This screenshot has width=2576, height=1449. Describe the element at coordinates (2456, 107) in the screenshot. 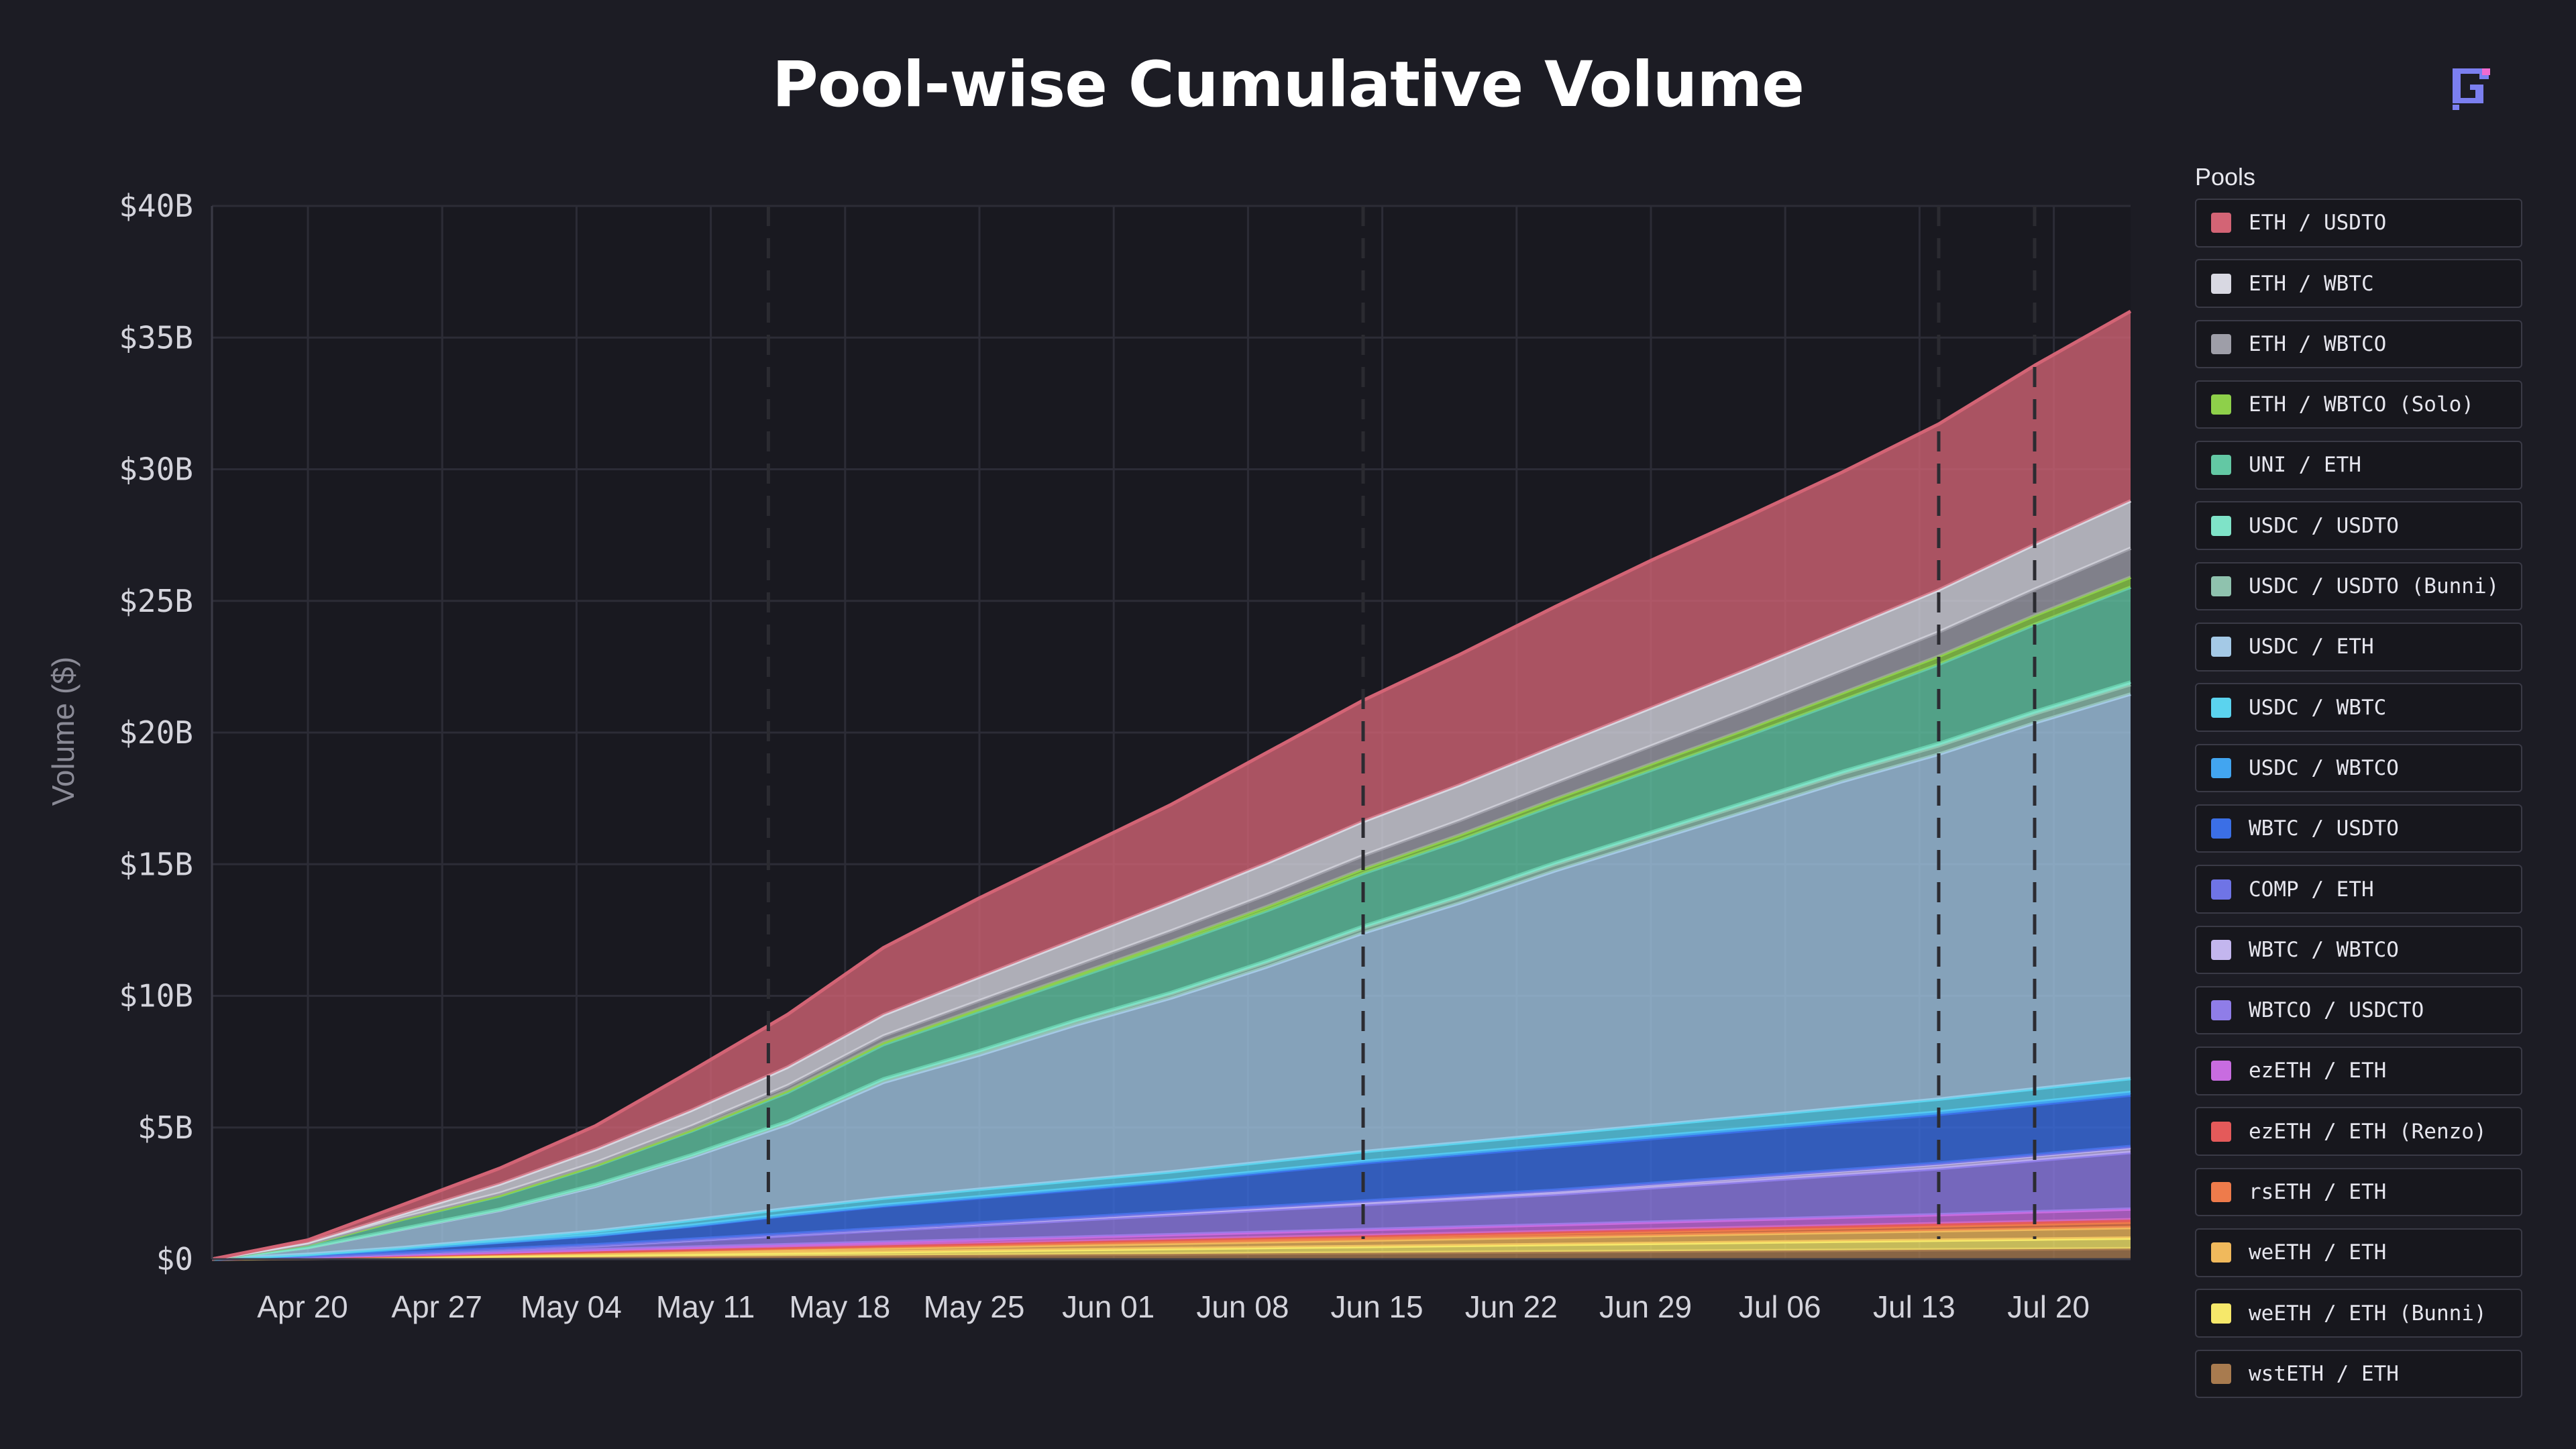

I see `brand-logo-dot` at that location.